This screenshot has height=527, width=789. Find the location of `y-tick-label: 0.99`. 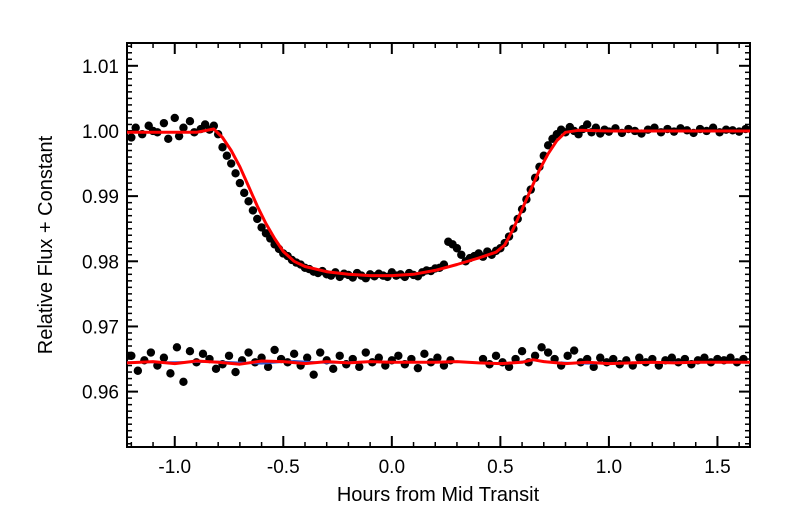

y-tick-label: 0.99 is located at coordinates (100, 197).